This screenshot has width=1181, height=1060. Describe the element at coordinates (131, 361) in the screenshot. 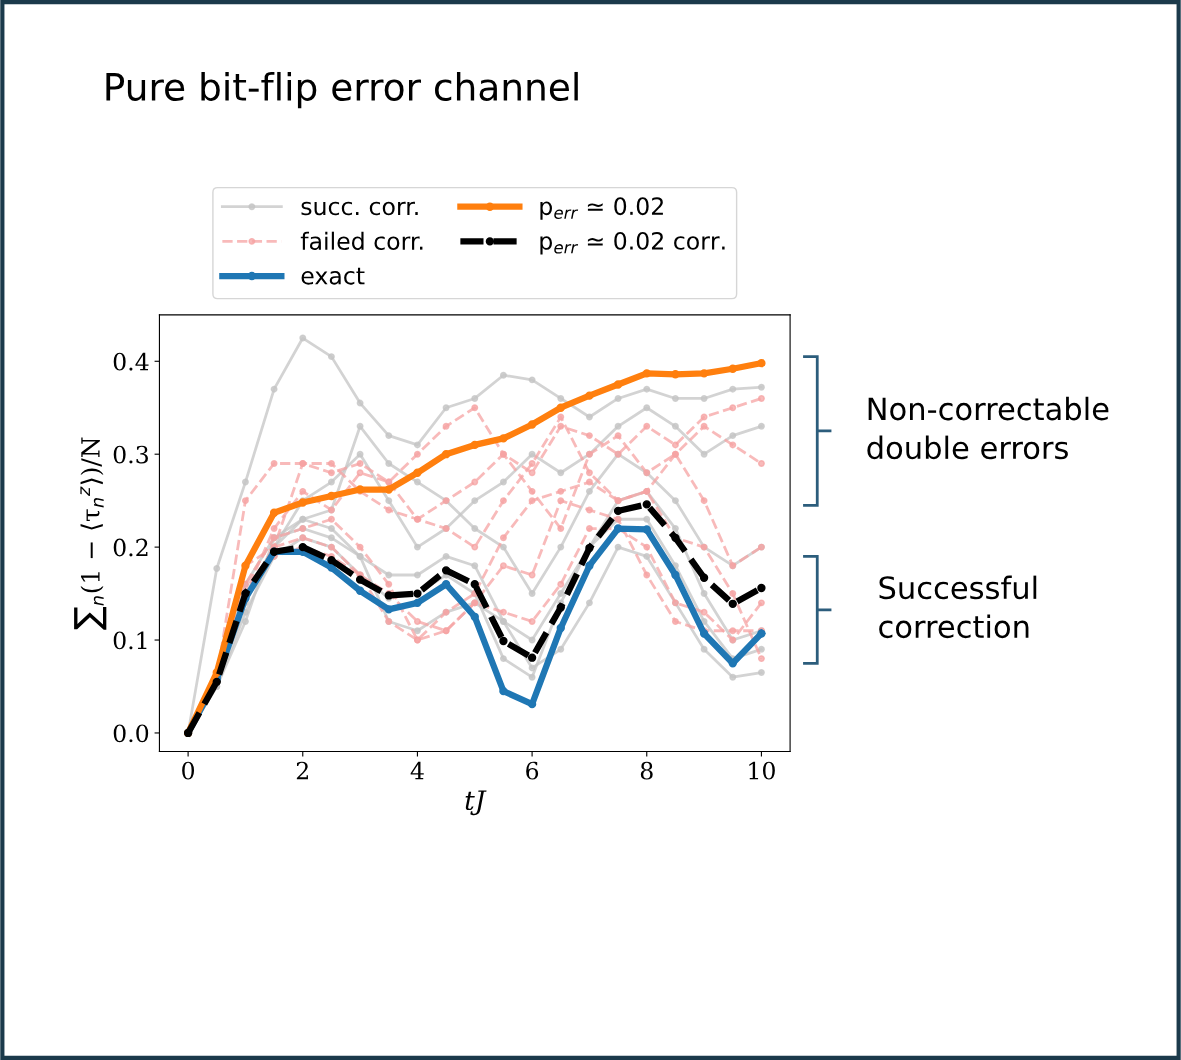

I see `y-tick-label: 0.4` at that location.